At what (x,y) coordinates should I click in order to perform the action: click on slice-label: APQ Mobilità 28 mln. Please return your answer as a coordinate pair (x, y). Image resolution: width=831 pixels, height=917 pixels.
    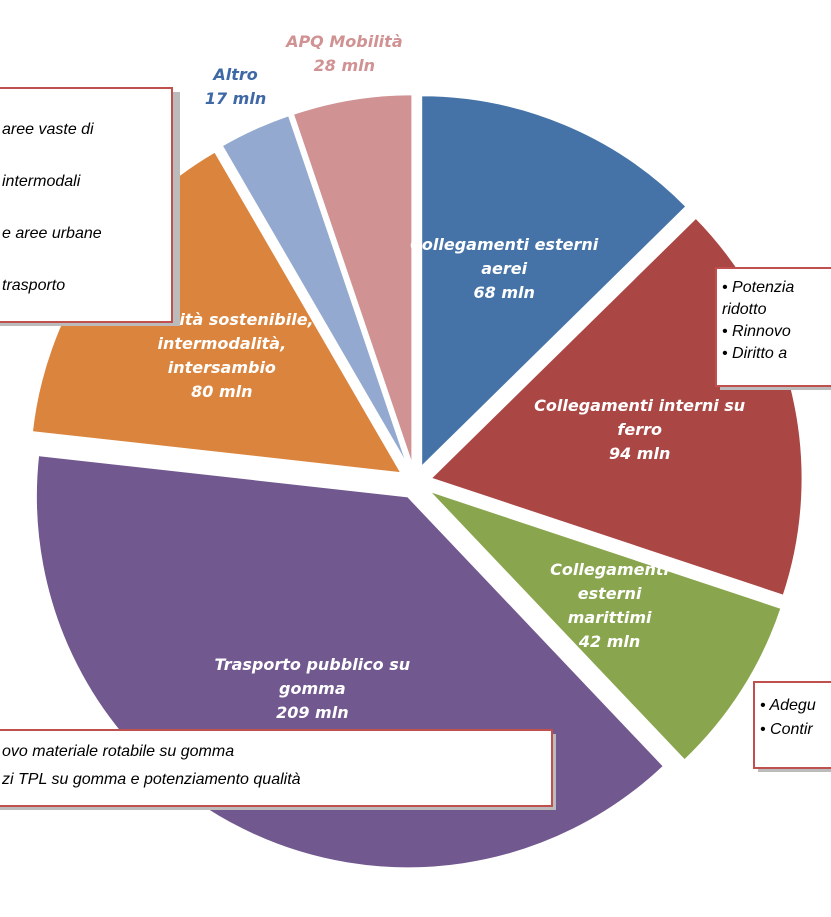
    Looking at the image, I should click on (344, 59).